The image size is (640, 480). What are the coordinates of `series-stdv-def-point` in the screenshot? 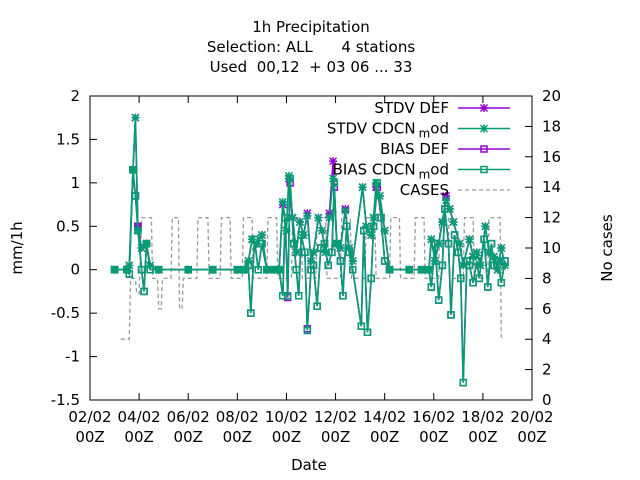 It's located at (333, 161).